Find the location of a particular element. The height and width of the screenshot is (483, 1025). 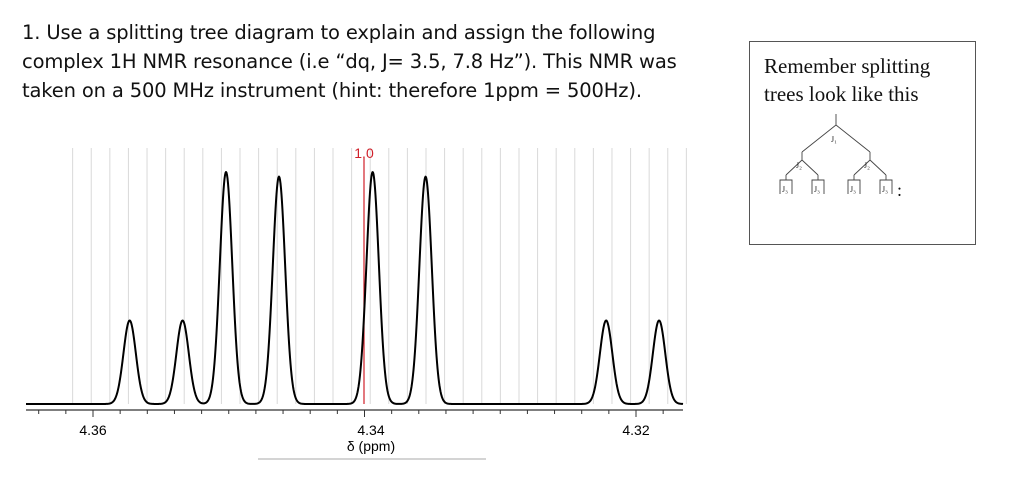

tree-level-2-left is located at coordinates (802, 164).